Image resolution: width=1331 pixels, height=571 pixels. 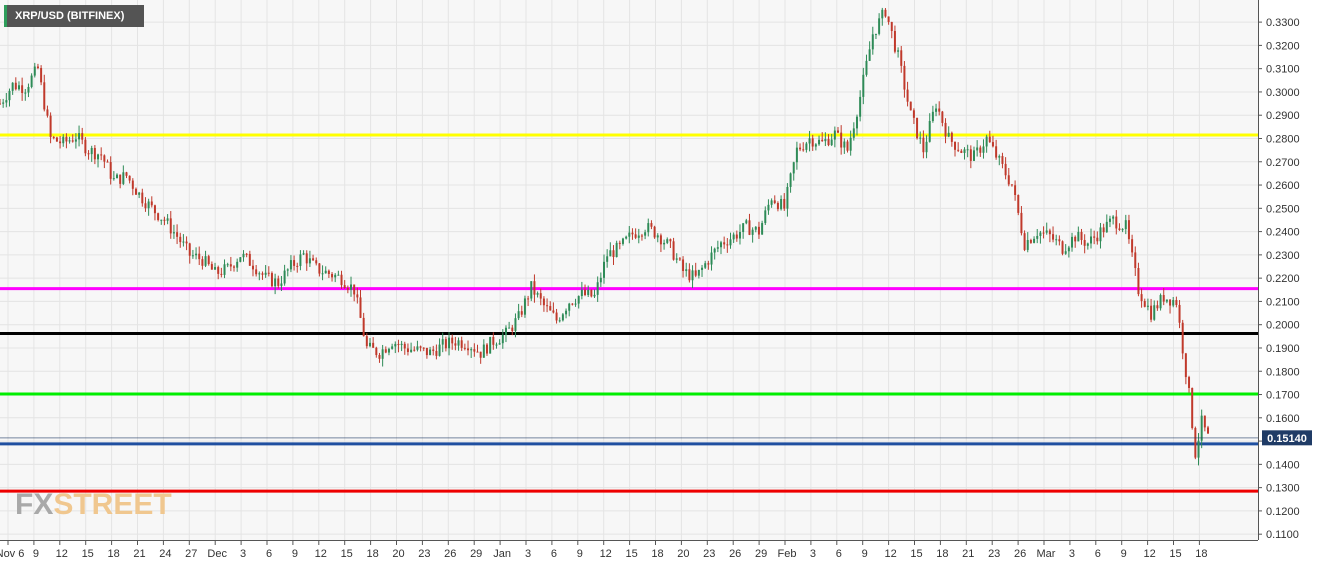 What do you see at coordinates (12, 554) in the screenshot?
I see `time-tick-label: Nov 6` at bounding box center [12, 554].